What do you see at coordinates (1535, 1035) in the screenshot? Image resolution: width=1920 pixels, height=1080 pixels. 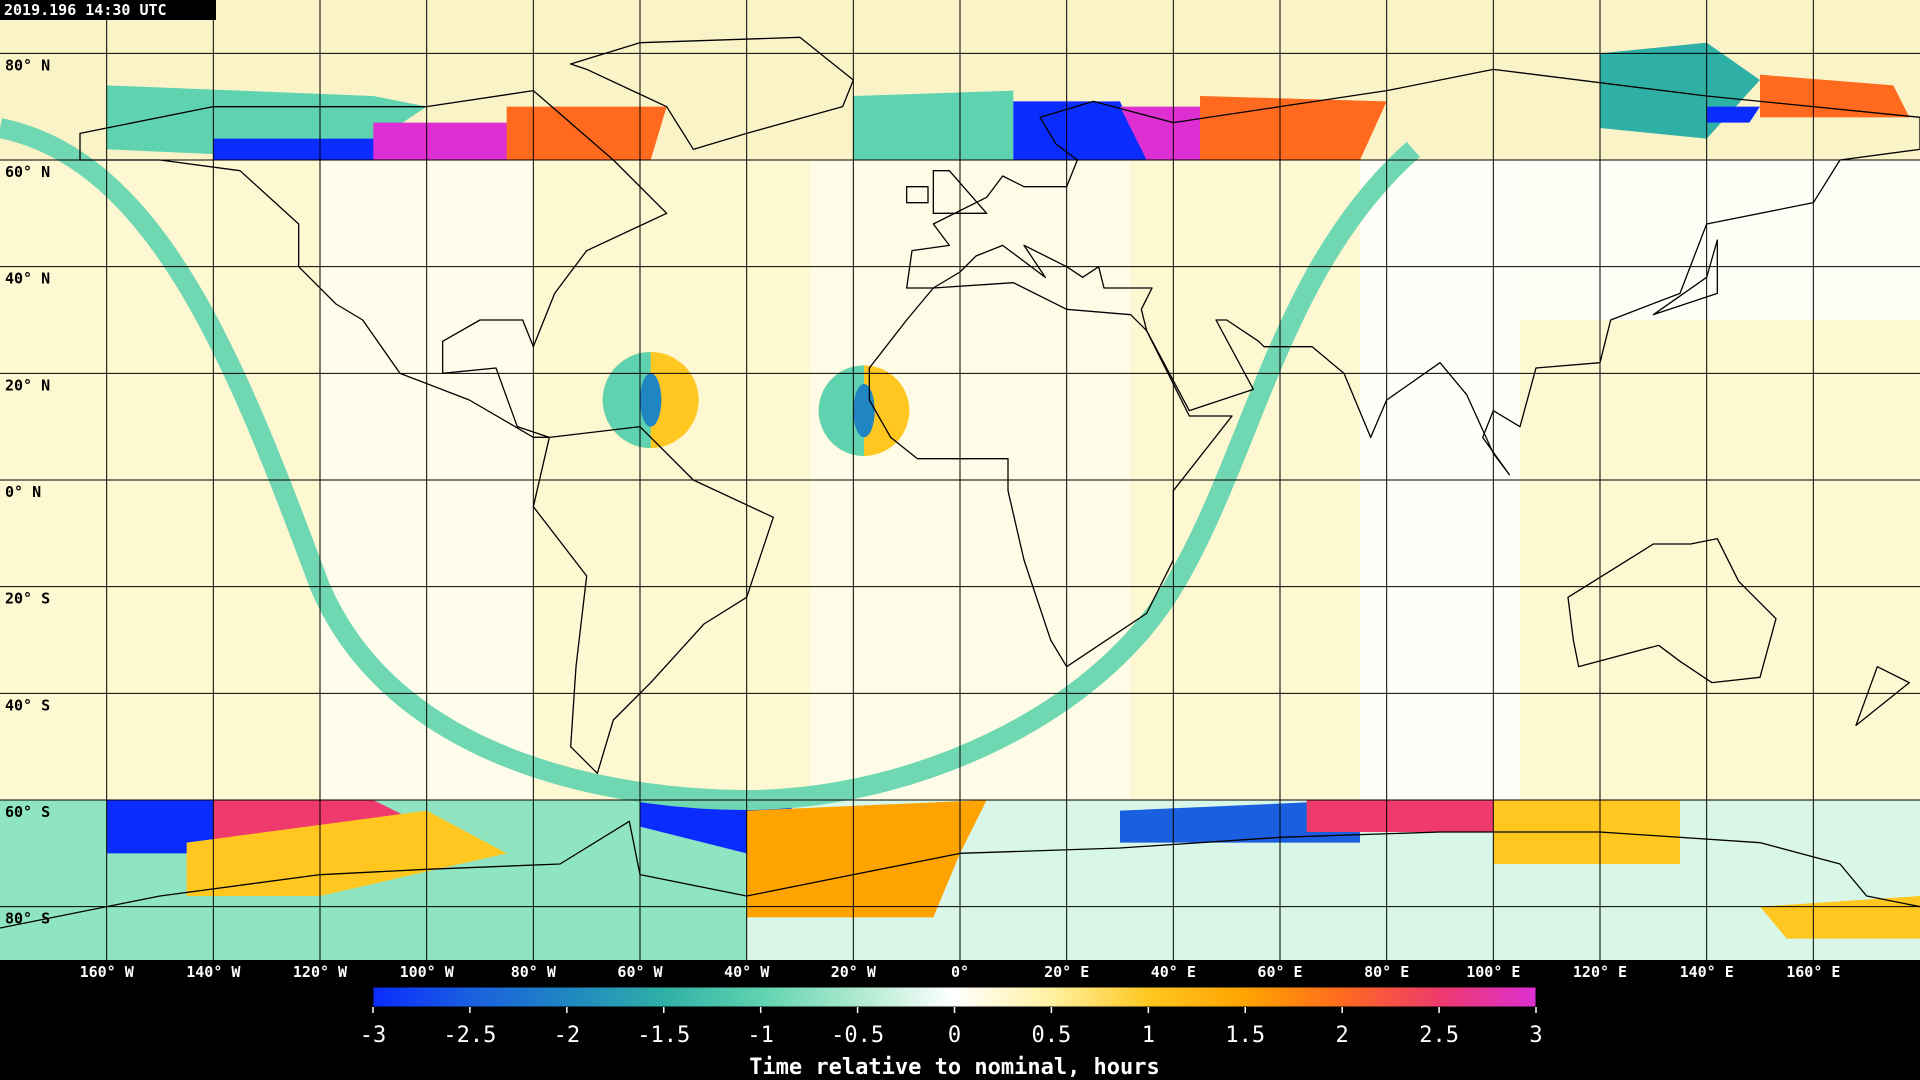 I see `colorbar-tick-label: 3` at bounding box center [1535, 1035].